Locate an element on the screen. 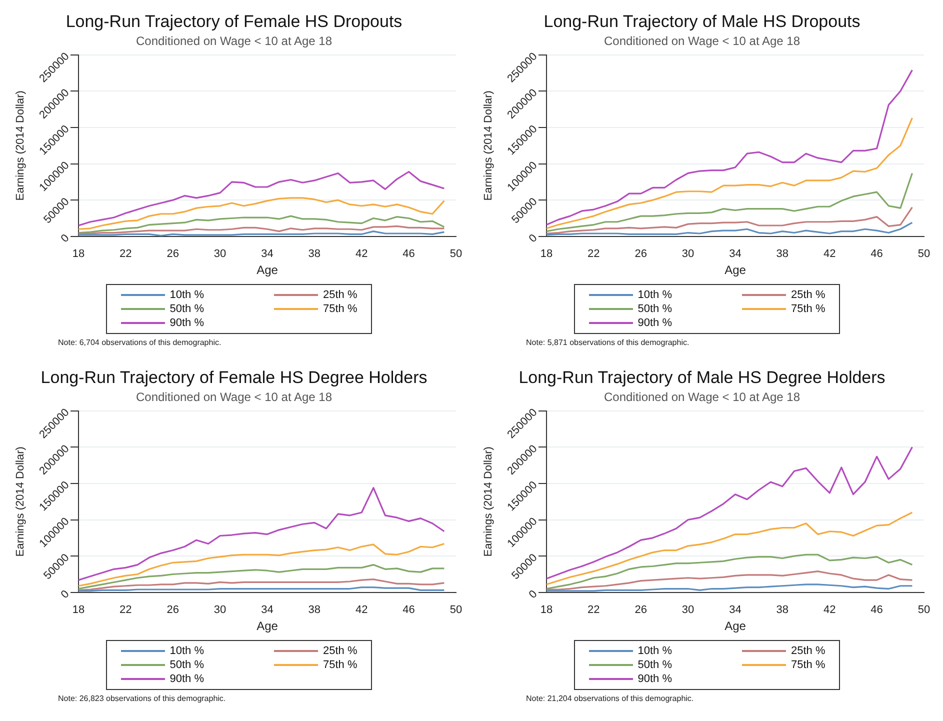 The image size is (943, 721). chart-title: Long-Run Trajectory of Female HS Dropouts is located at coordinates (234, 21).